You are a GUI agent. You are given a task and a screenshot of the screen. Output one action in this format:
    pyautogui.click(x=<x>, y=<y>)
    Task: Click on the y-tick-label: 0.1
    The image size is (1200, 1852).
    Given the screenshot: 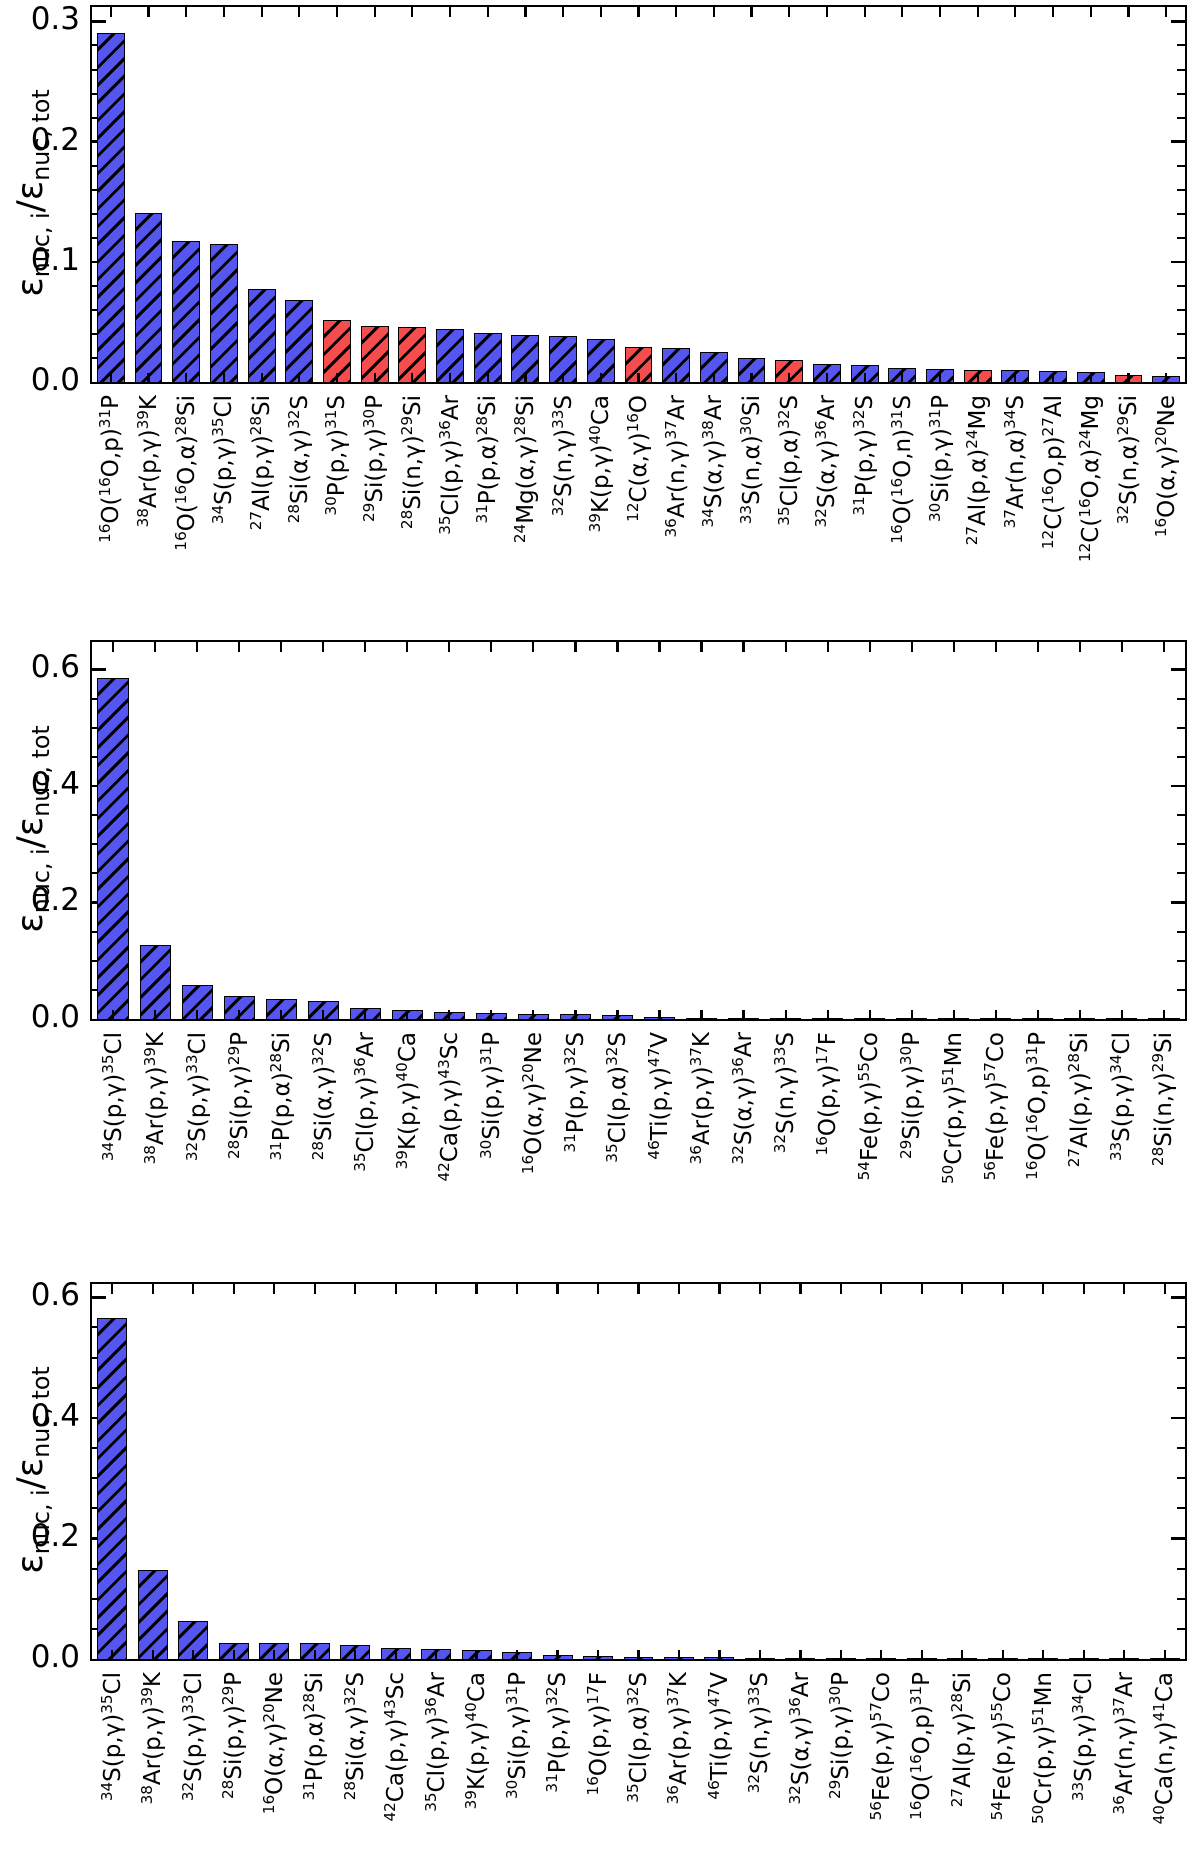 What is the action you would take?
    pyautogui.click(x=55, y=259)
    